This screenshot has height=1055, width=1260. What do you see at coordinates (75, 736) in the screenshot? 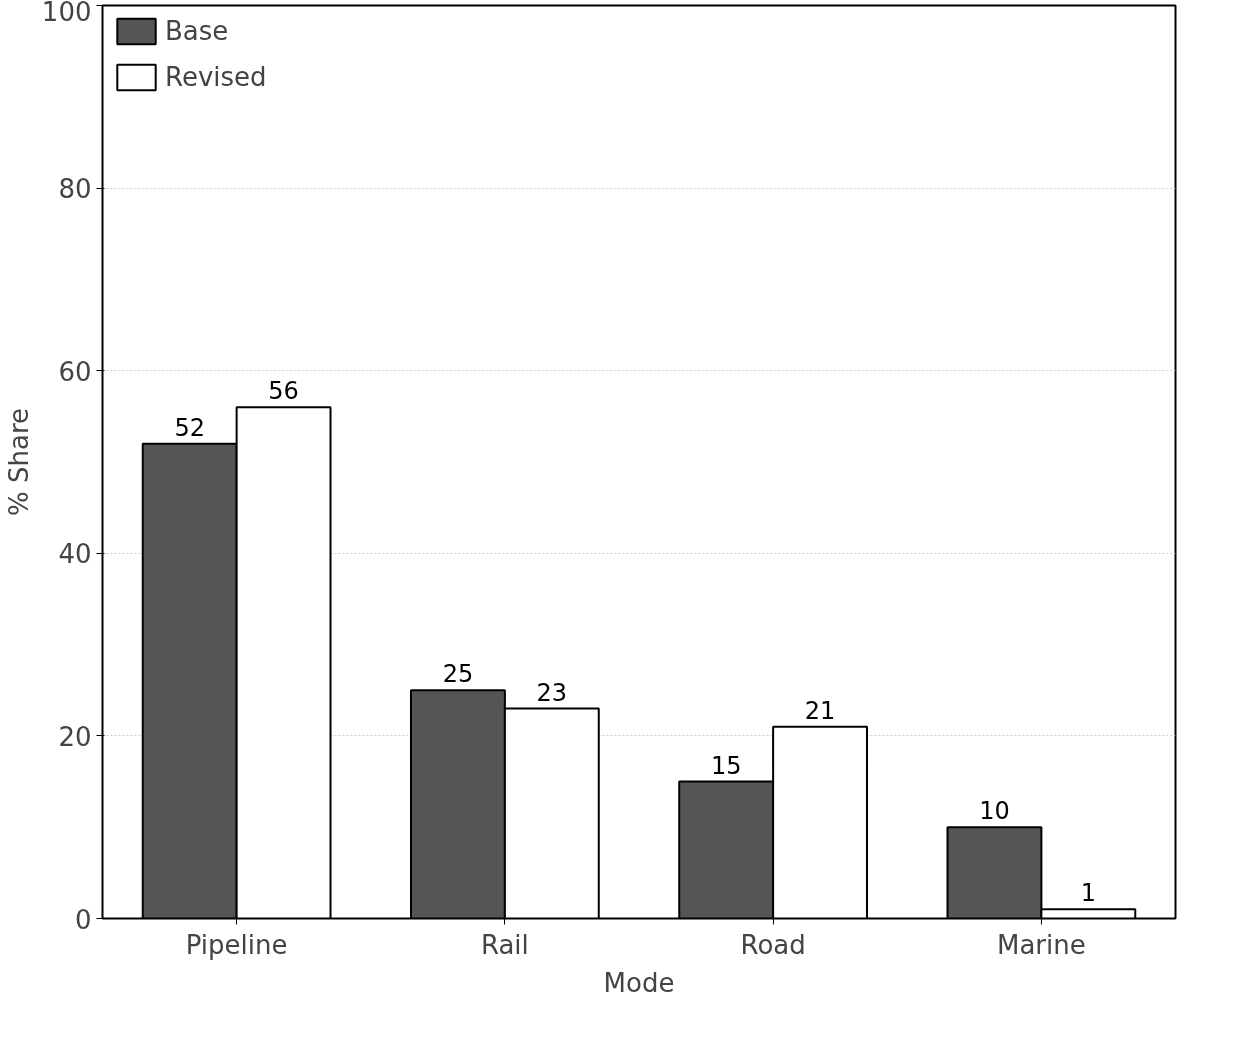
I see `y-tick-label: 20` at bounding box center [75, 736].